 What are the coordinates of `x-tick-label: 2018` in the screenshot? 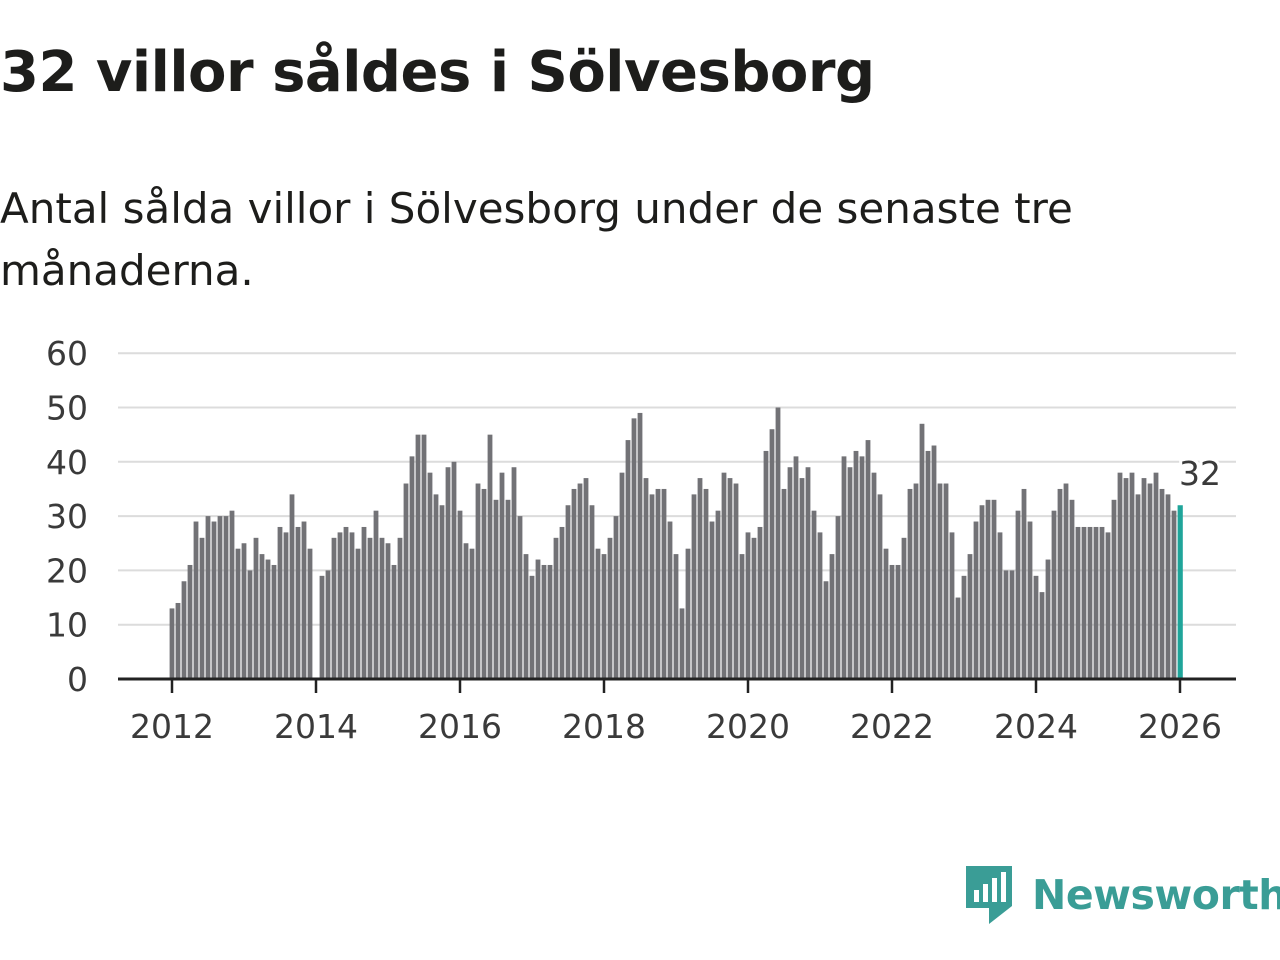 It's located at (604, 726).